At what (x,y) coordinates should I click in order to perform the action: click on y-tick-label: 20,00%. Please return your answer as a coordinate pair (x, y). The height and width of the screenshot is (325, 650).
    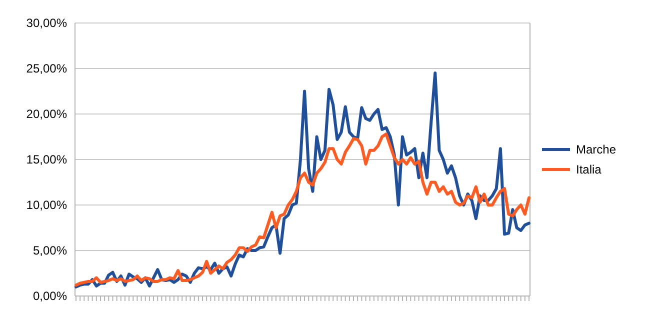
    Looking at the image, I should click on (47, 114).